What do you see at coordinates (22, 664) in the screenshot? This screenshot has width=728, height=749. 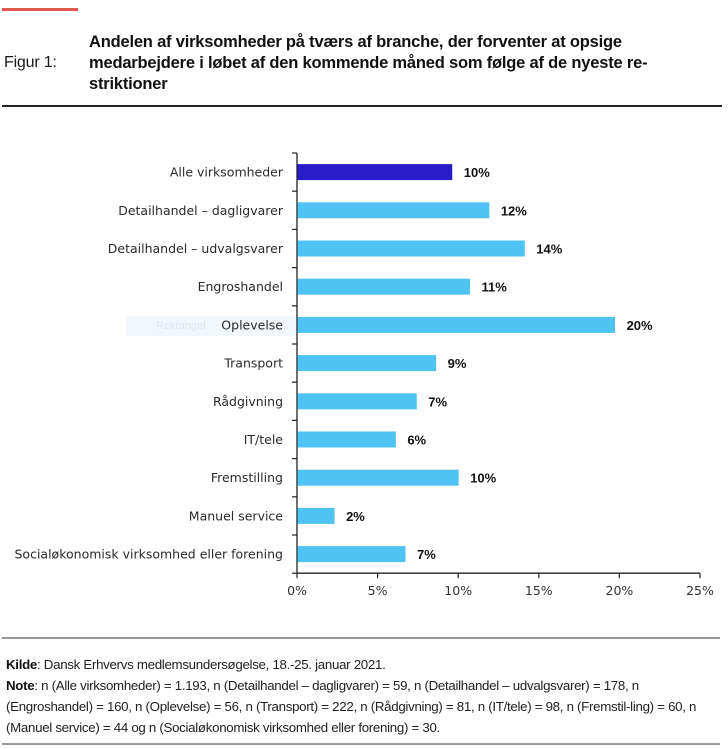 I see `source-label: Kilde` at bounding box center [22, 664].